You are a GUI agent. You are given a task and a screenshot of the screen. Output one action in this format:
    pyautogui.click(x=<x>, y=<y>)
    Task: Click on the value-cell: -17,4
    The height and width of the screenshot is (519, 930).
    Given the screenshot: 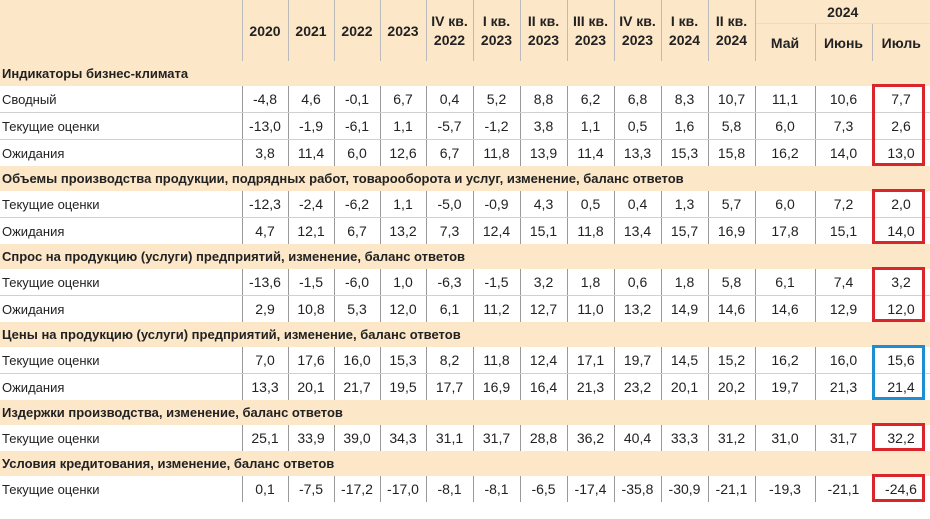 What is the action you would take?
    pyautogui.click(x=590, y=489)
    